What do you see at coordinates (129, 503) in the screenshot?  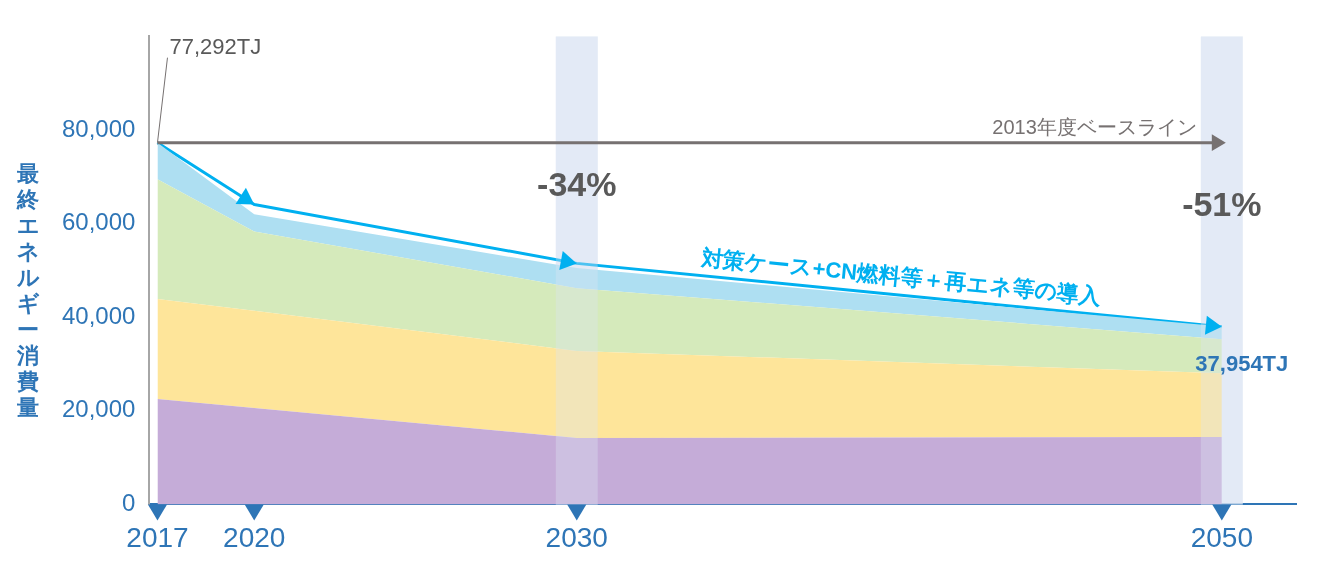 I see `y-tick-label: 0` at bounding box center [129, 503].